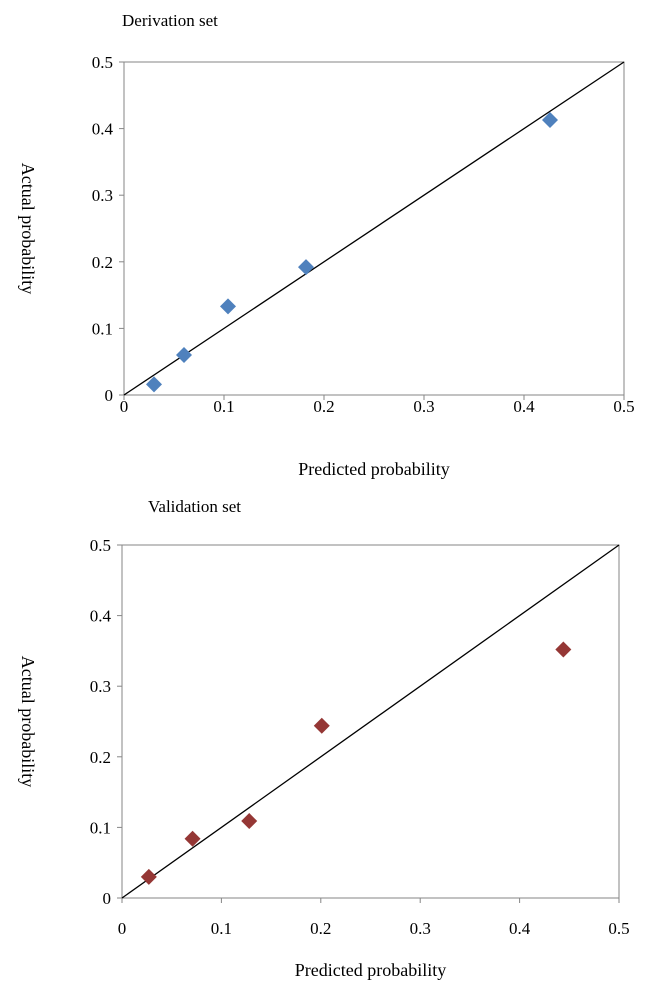 This screenshot has height=984, width=649. What do you see at coordinates (170, 20) in the screenshot?
I see `chart-title: Derivation set` at bounding box center [170, 20].